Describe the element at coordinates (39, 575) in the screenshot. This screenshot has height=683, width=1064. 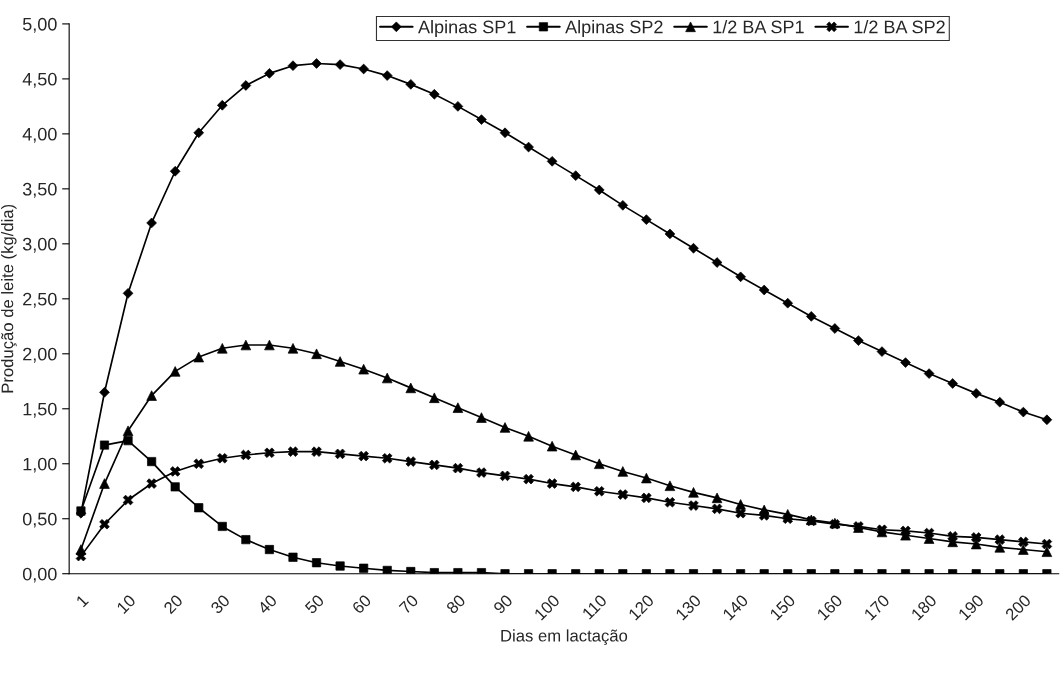
I see `y-tick-label: 0,00` at that location.